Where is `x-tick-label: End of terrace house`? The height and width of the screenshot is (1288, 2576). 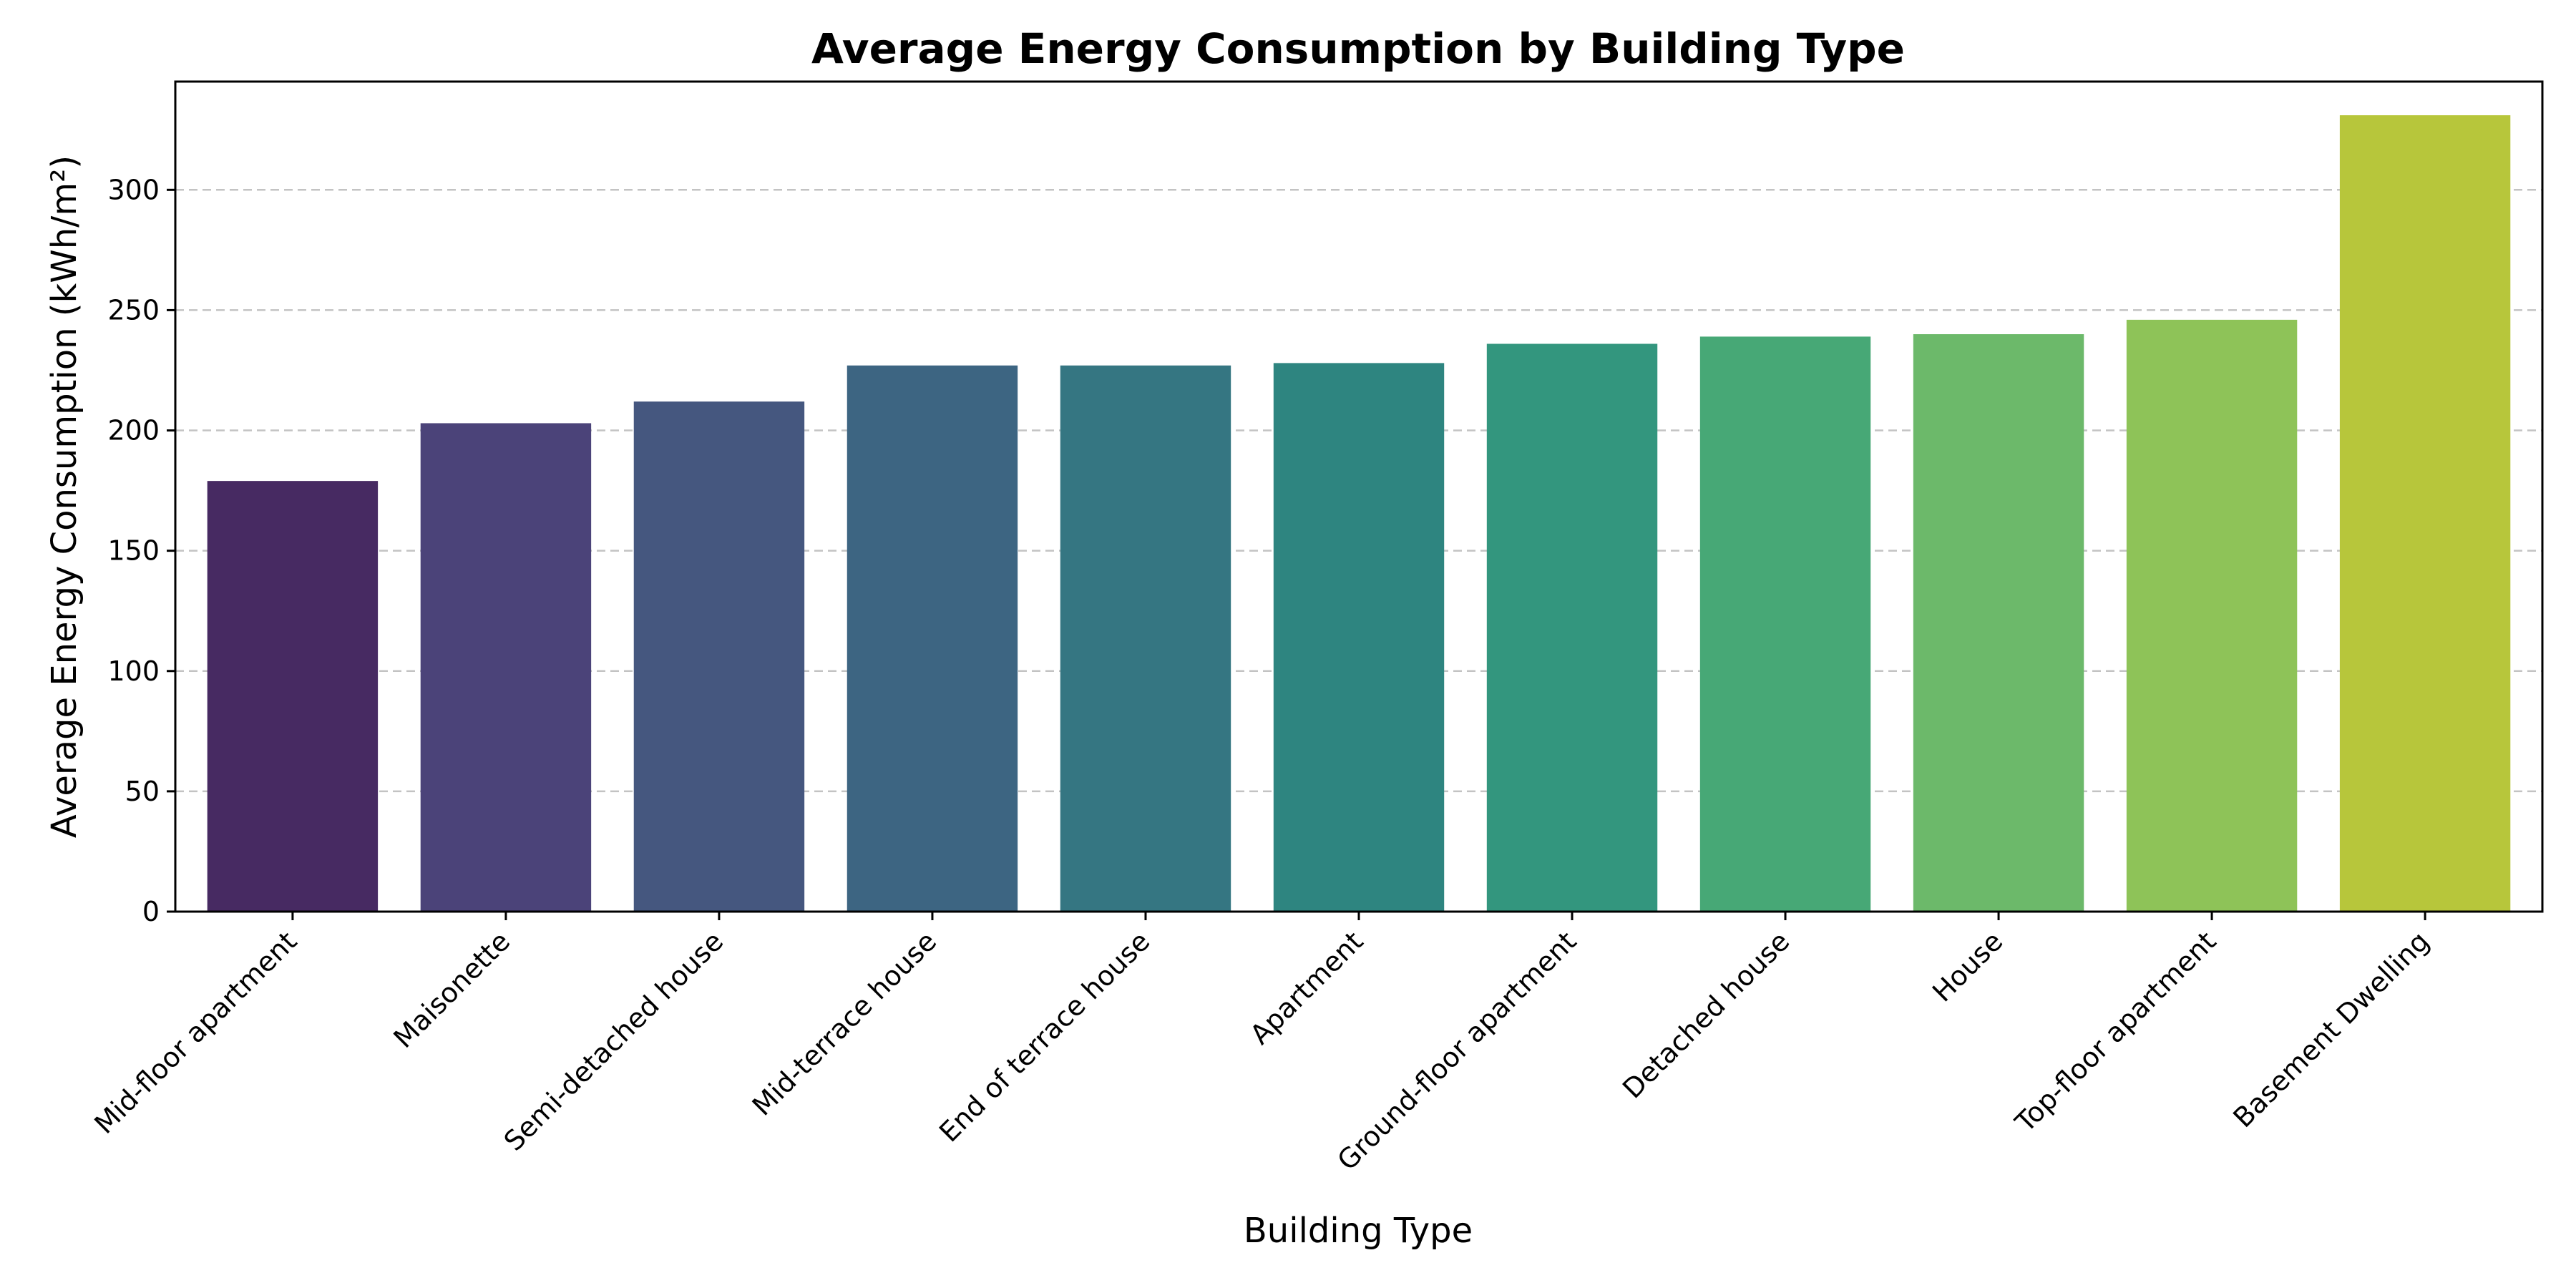
x-tick-label: End of terrace house is located at coordinates (1044, 1036).